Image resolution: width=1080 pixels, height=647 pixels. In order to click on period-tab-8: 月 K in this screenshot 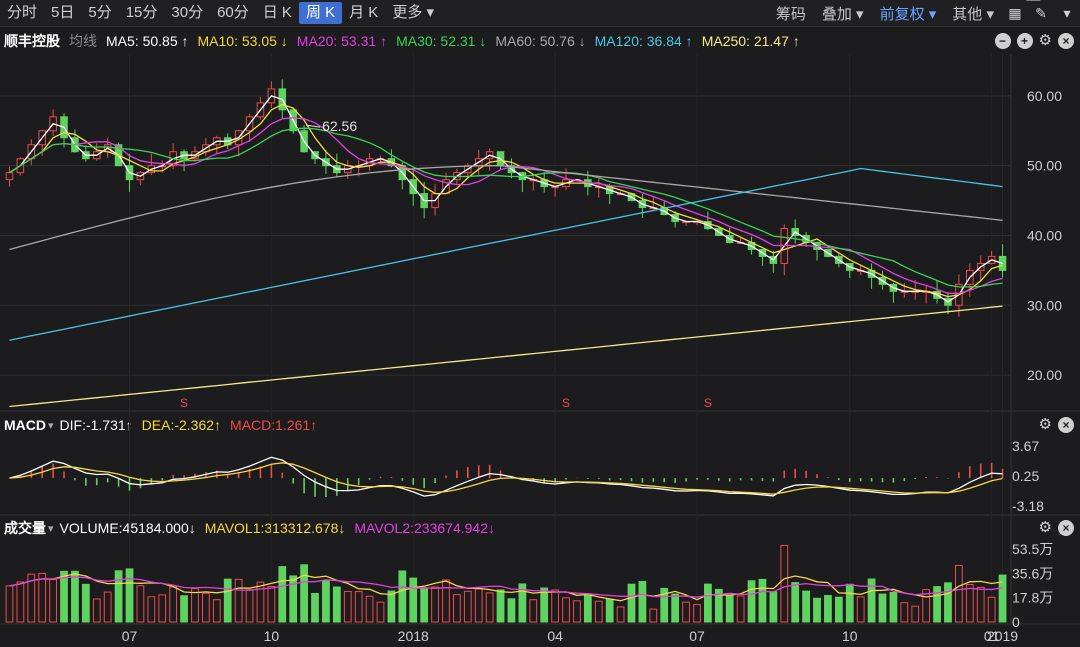, I will do `click(364, 12)`.